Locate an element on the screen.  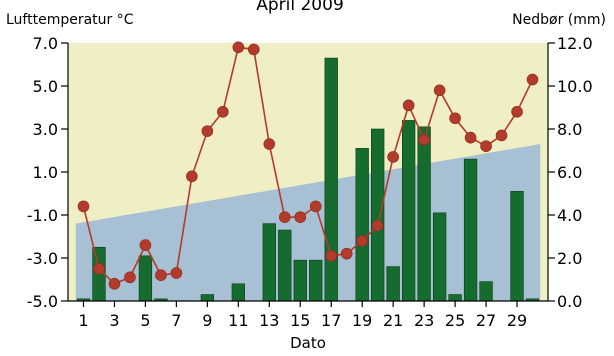
x-tick-label: 3 is located at coordinates (114, 320).